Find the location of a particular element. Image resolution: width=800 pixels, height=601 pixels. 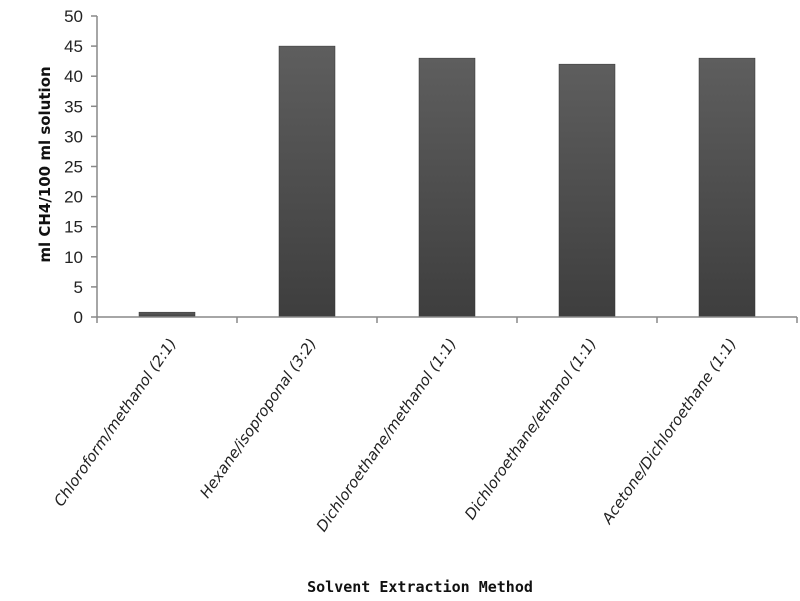

y-tick-label: 5 is located at coordinates (78, 287).